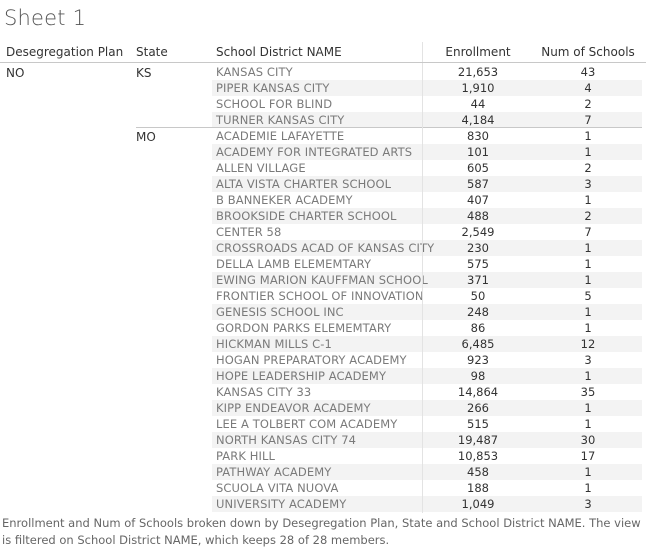 This screenshot has width=646, height=550. I want to click on district-name-cell: ACADEMIE LAFAYETTE, so click(280, 136).